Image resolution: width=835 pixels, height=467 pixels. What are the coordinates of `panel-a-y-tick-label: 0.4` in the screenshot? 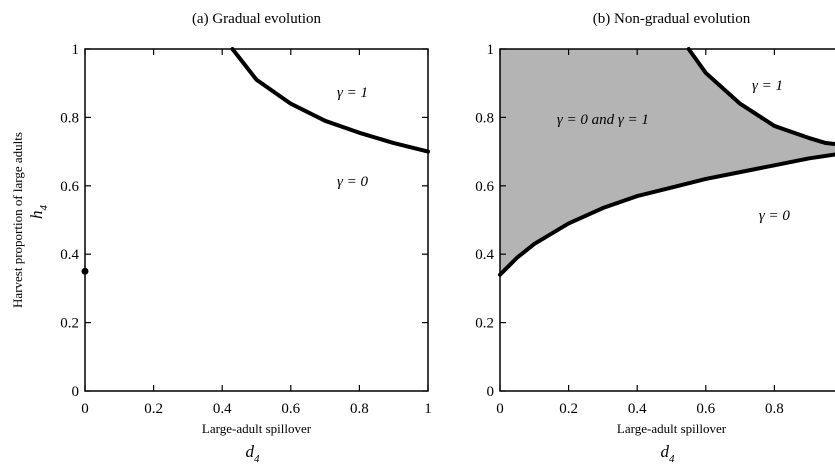 It's located at (69, 255).